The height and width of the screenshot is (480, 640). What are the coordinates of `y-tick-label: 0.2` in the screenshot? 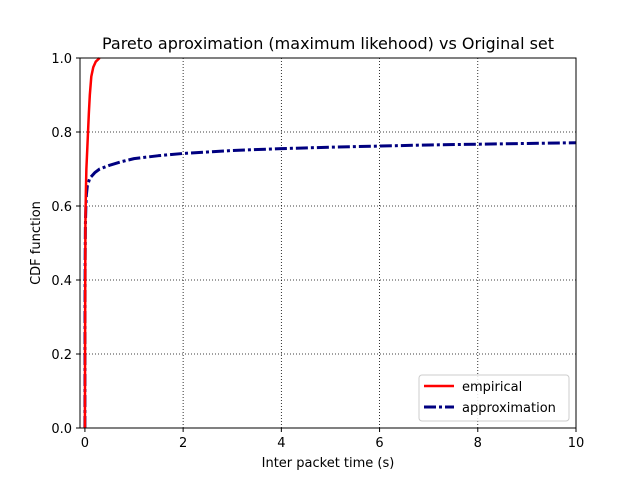 It's located at (61, 355).